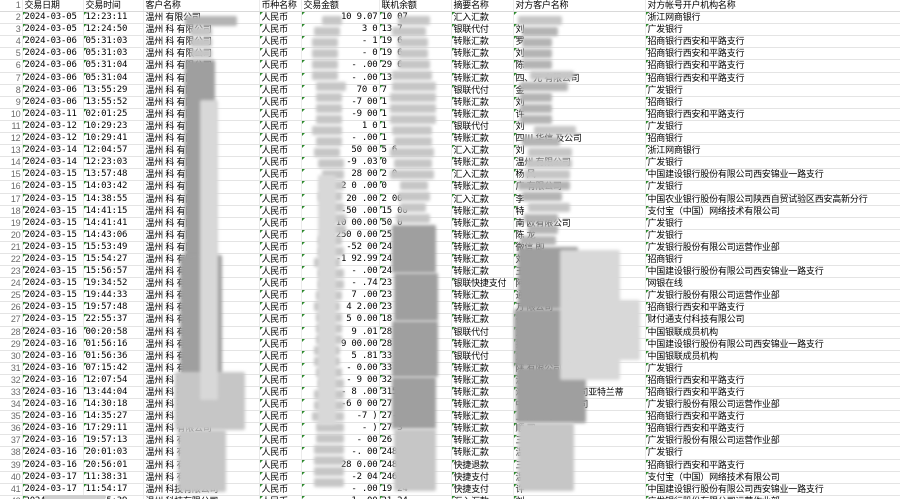 This screenshot has width=900, height=499. I want to click on cell-transaction-time: 20:01:03, so click(113, 453).